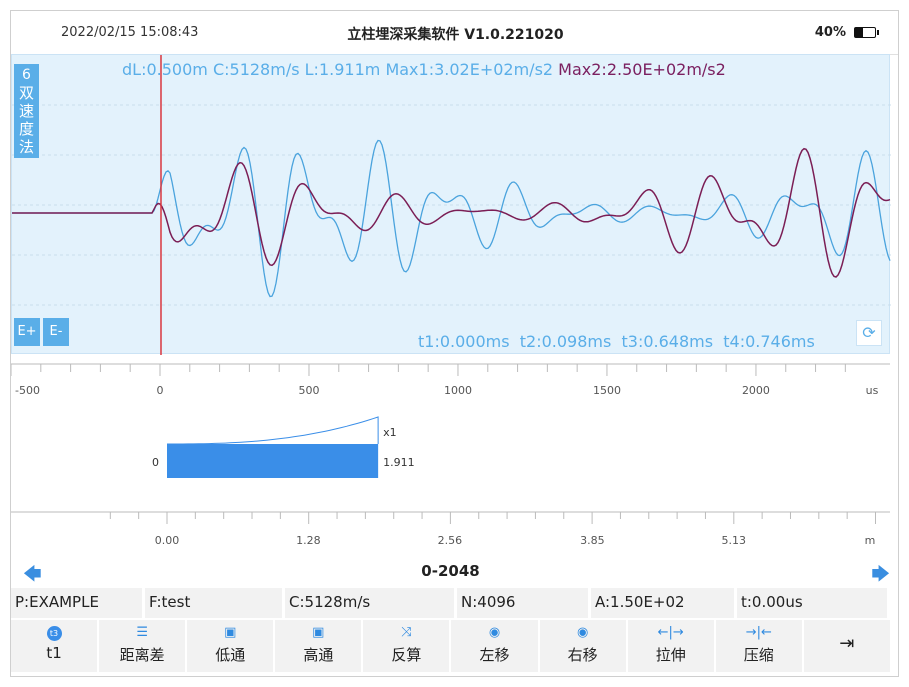  What do you see at coordinates (56, 332) in the screenshot?
I see `e-minus-button: E-` at bounding box center [56, 332].